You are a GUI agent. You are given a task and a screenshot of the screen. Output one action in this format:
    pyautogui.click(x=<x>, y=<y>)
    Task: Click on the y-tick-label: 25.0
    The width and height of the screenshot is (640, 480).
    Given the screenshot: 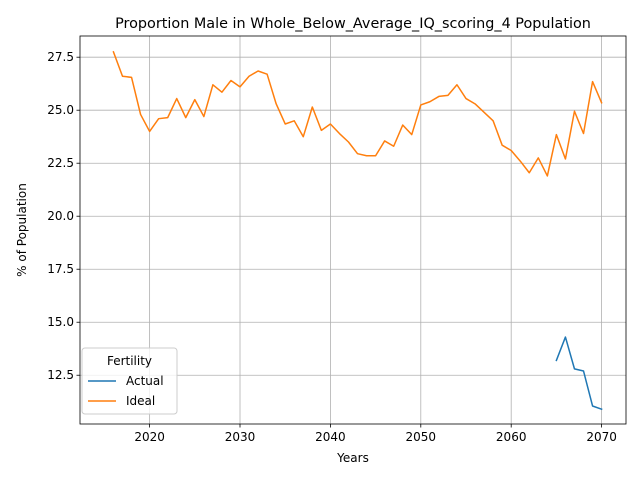 What is the action you would take?
    pyautogui.click(x=60, y=110)
    